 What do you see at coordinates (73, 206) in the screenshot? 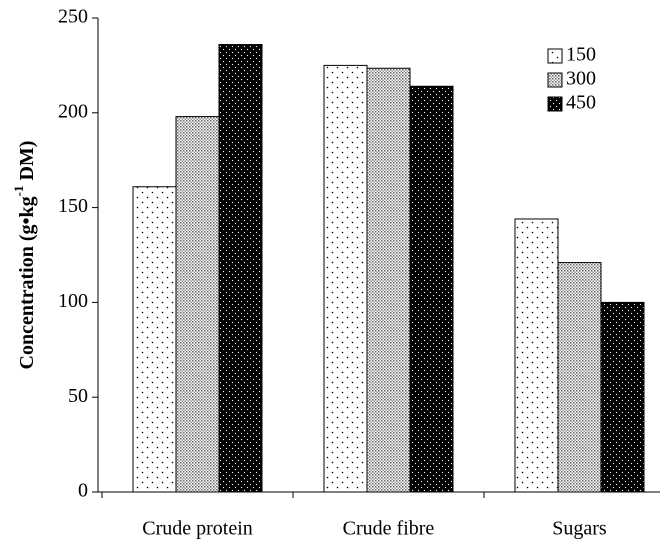
I see `y-tick-label: 150` at bounding box center [73, 206].